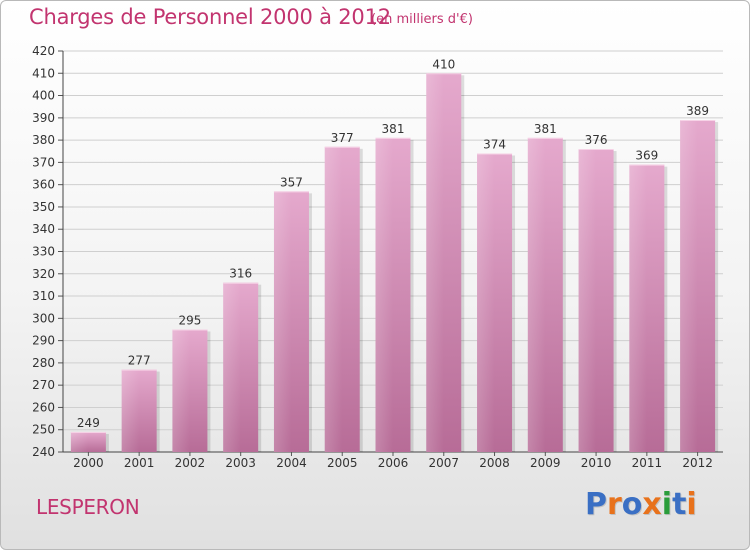 This screenshot has width=750, height=550. Describe the element at coordinates (43, 363) in the screenshot. I see `y-tick-label: 280` at that location.